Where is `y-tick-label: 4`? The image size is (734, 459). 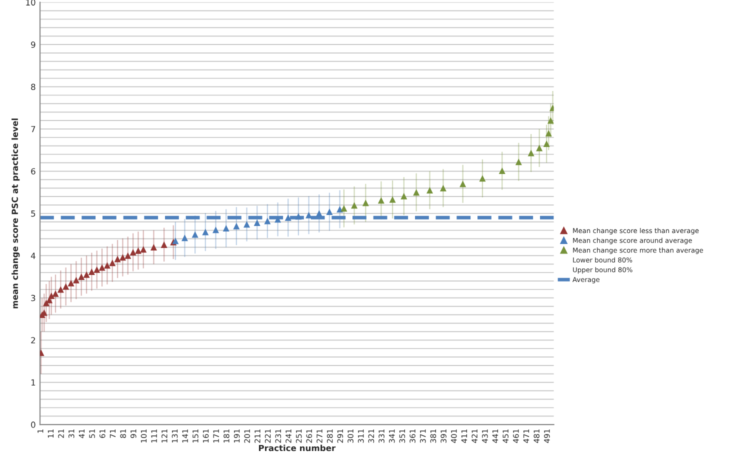 y-tick-label: 4 is located at coordinates (33, 255).